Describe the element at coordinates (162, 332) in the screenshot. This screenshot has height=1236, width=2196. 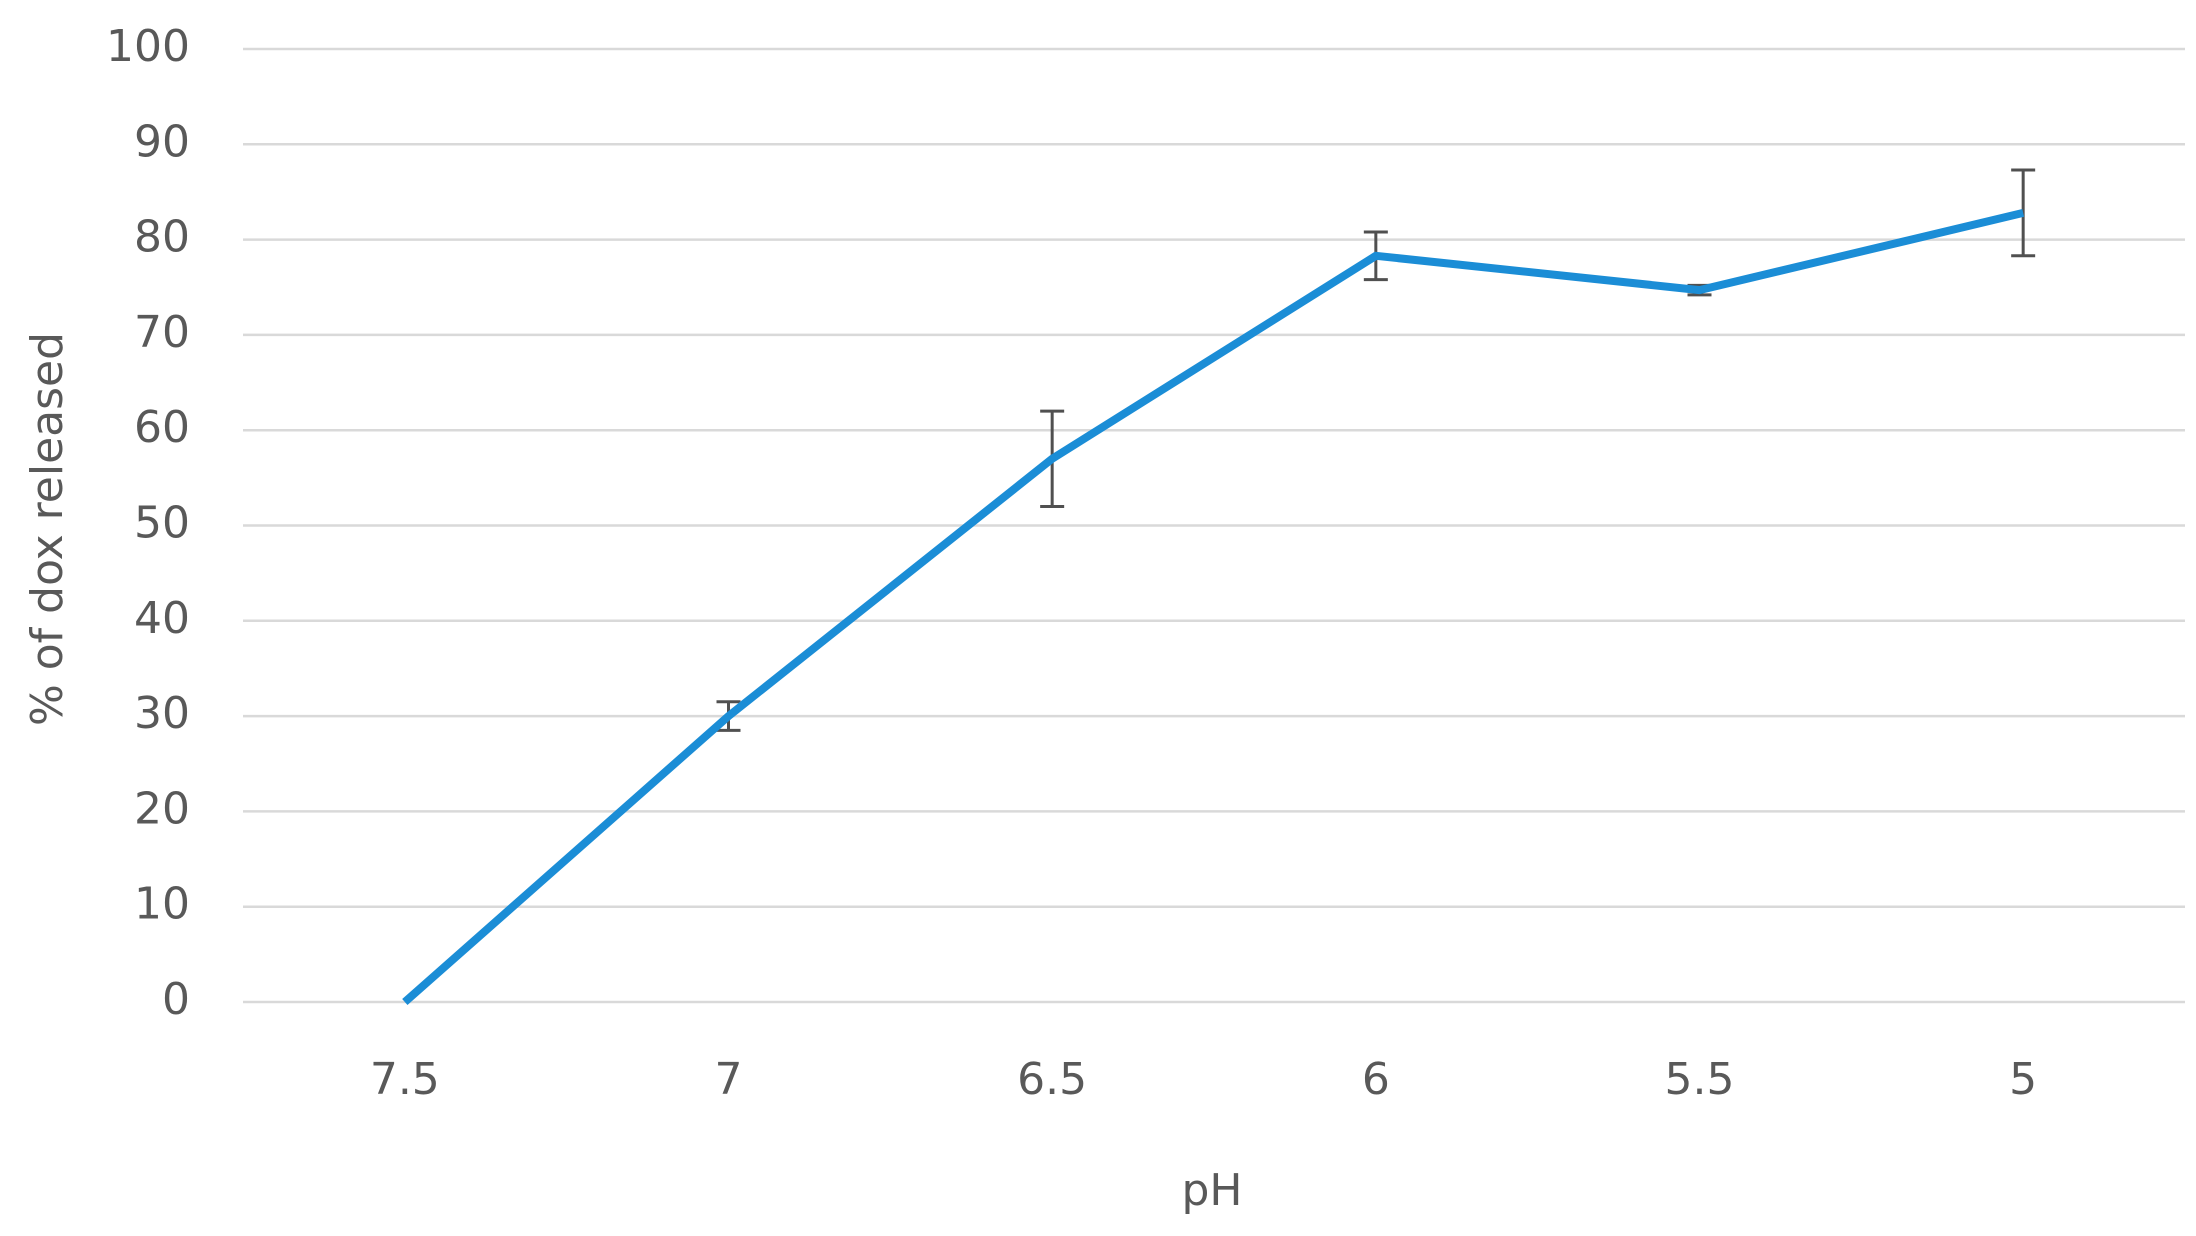
I see `y-tick-label: 70` at that location.